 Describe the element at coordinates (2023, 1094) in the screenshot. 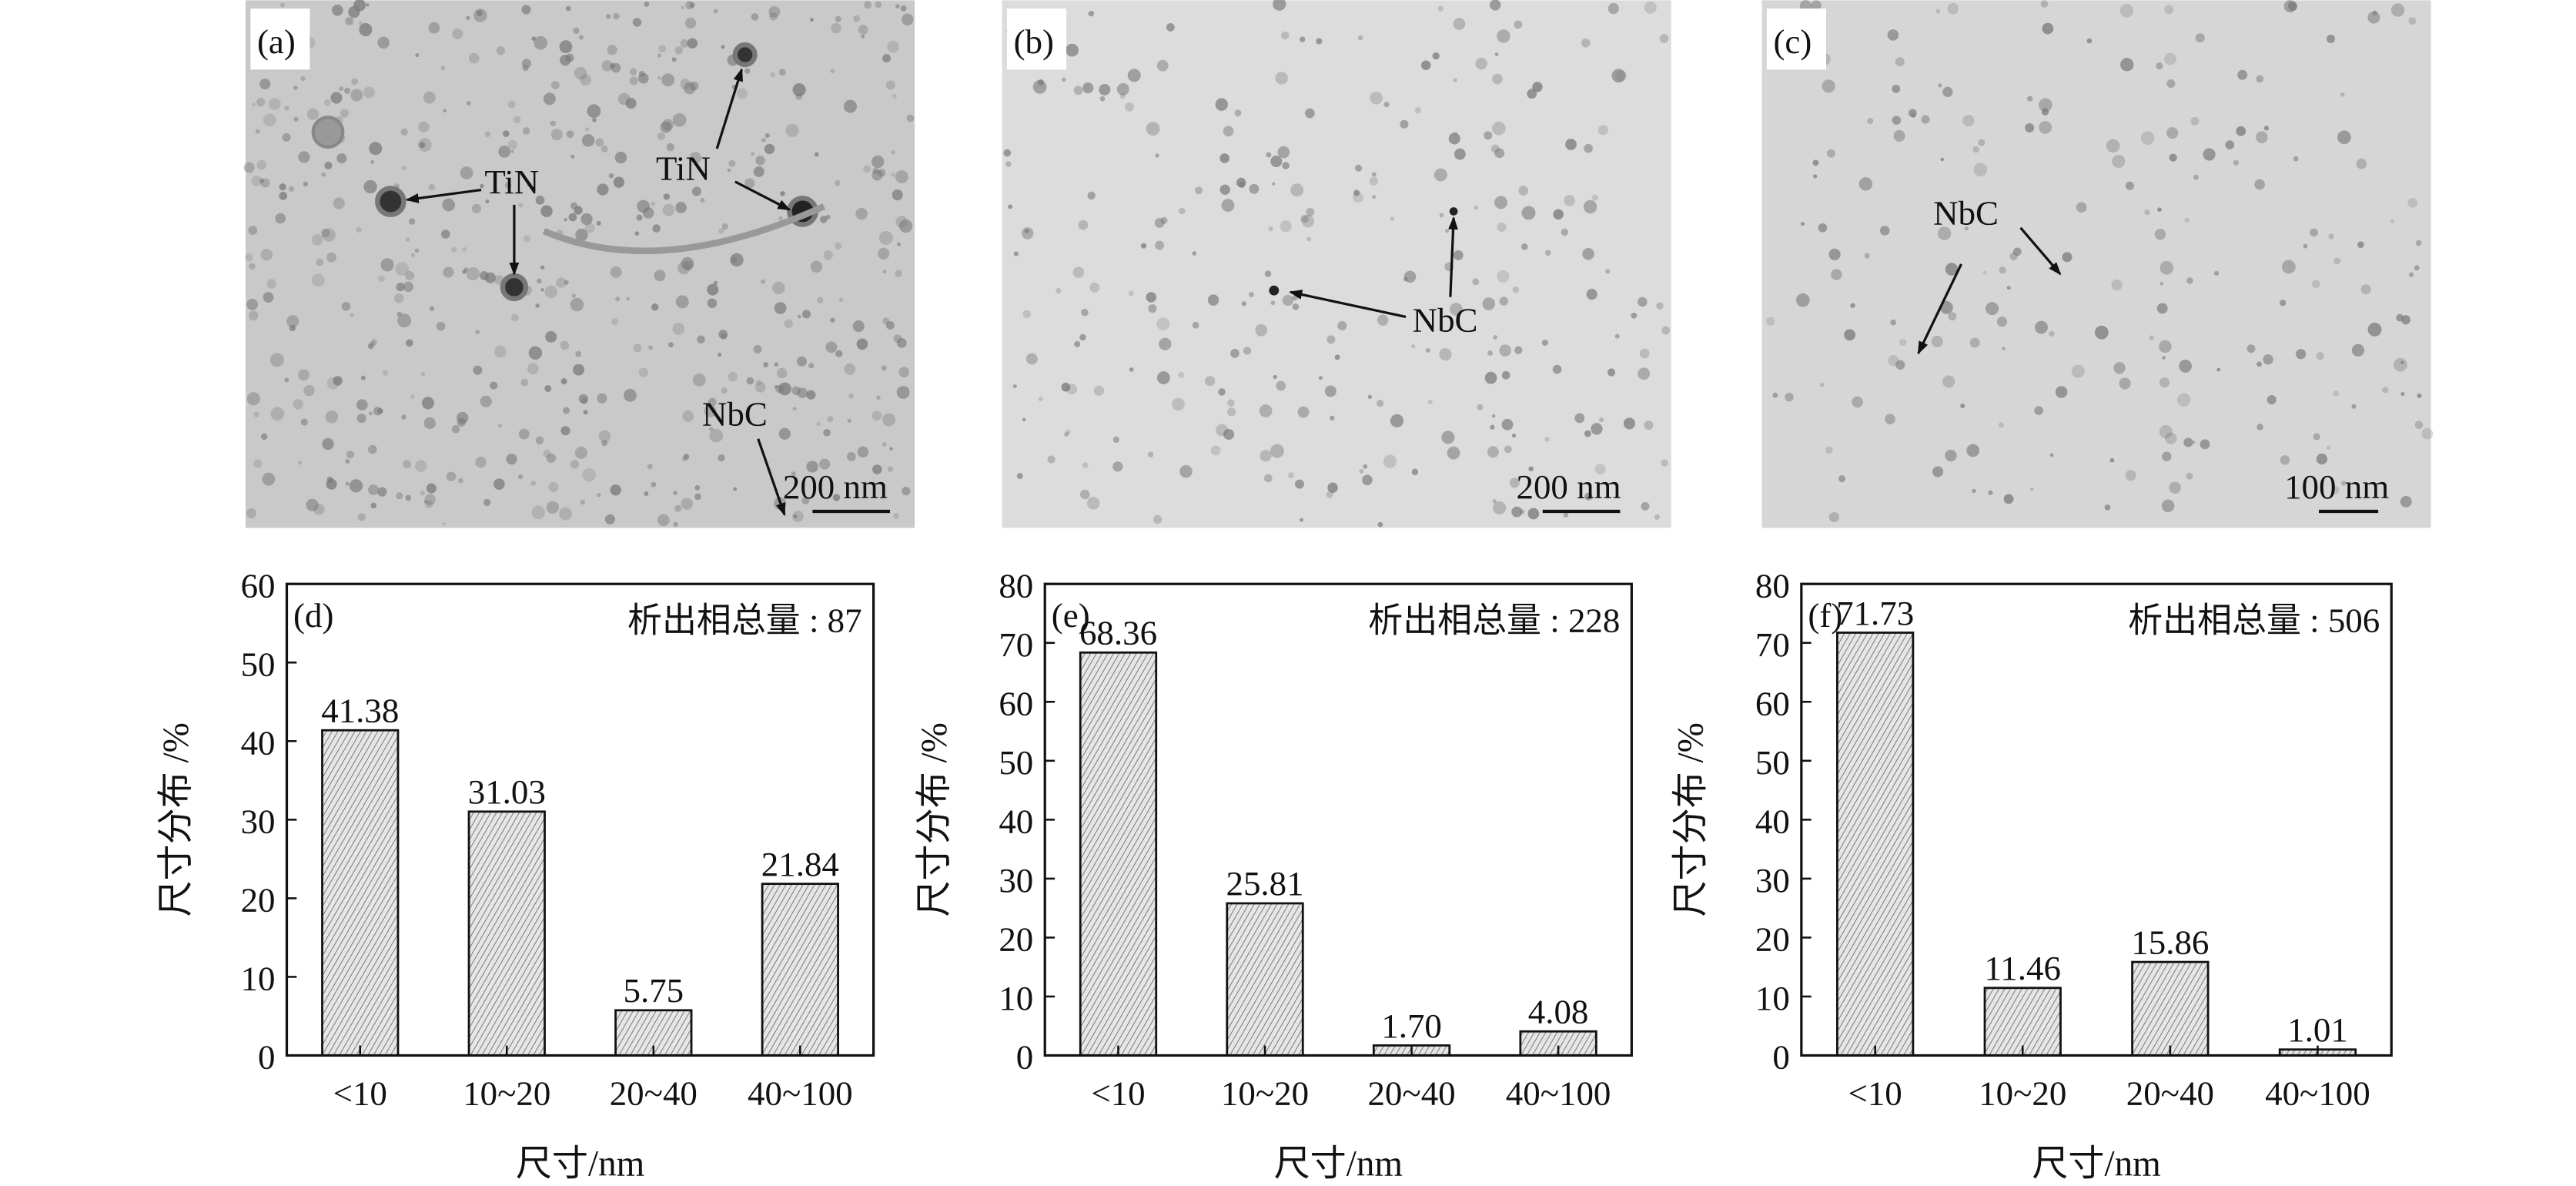

I see `x-tick-label: 10~20` at that location.